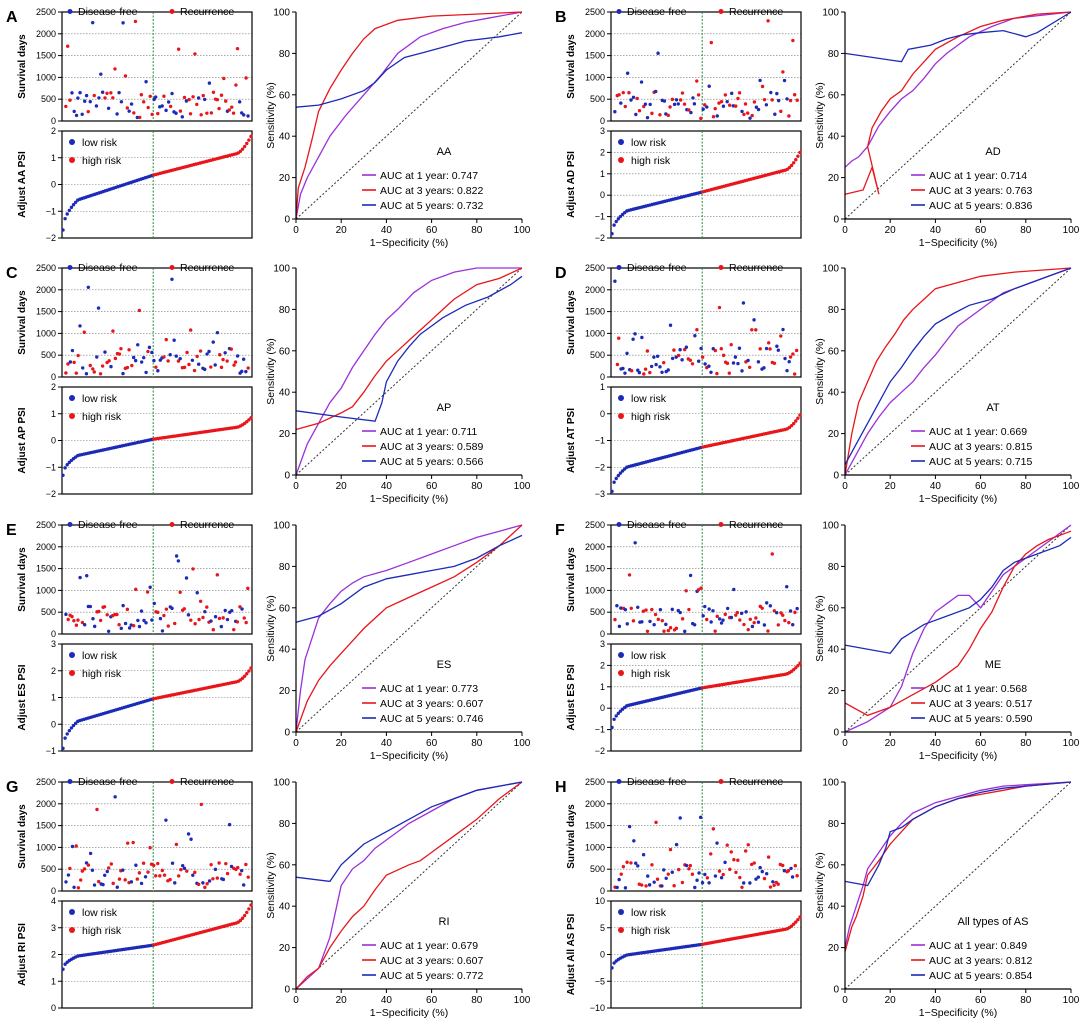 This screenshot has width=1084, height=1026. I want to click on legend-high-risk-label: high risk, so click(651, 417).